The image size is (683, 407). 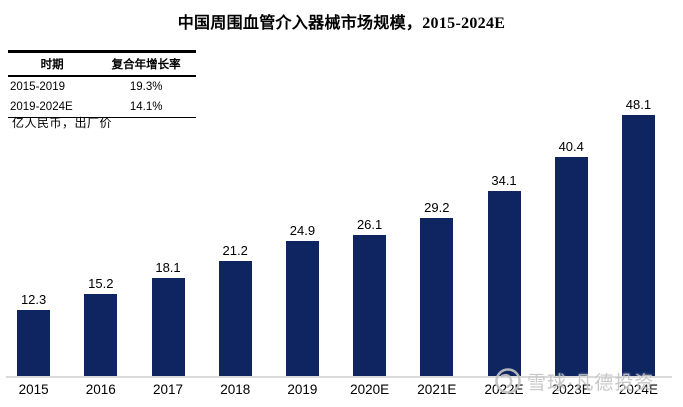 I want to click on chart-title-years: 2015-2024E, so click(x=464, y=23).